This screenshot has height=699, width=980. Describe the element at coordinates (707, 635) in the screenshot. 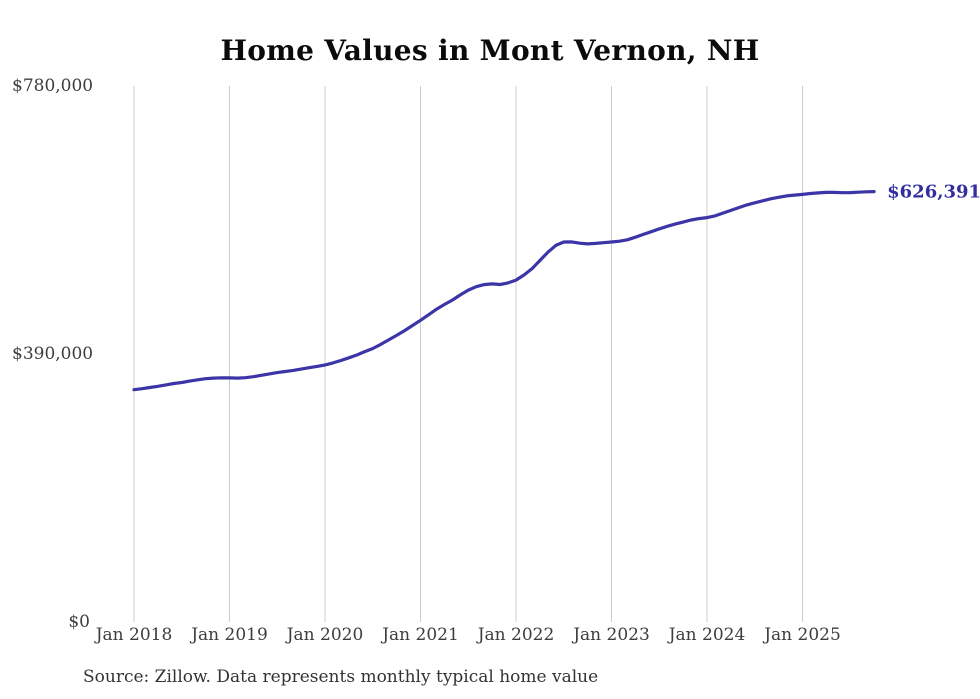

I see `x-tick-label: Jan 2024` at that location.